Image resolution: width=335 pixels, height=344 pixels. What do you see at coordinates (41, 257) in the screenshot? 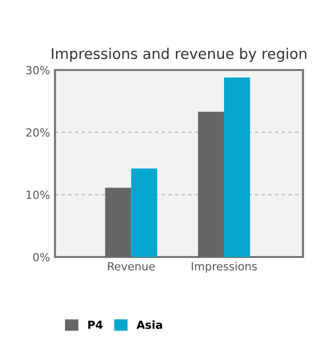
I see `y-tick-label: 0%` at bounding box center [41, 257].